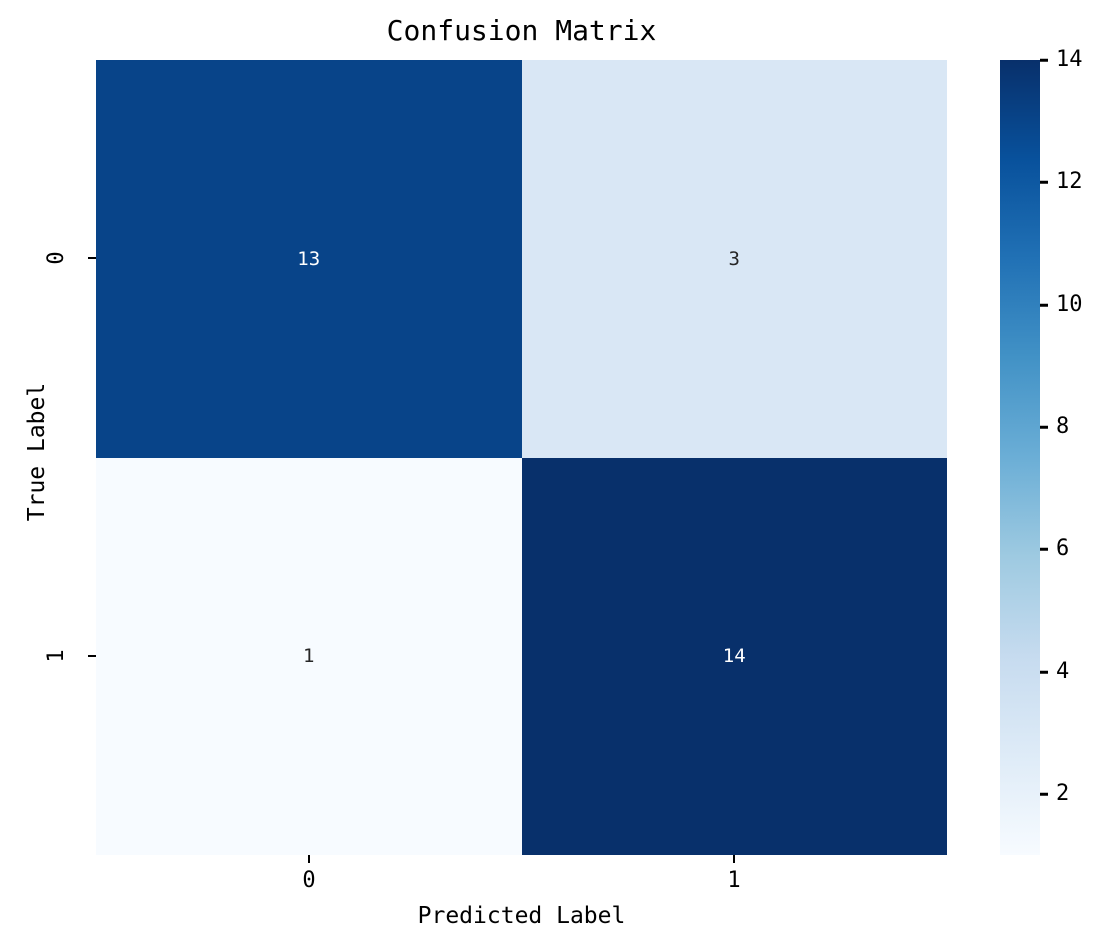  I want to click on chart-title: Confusion Matrix, so click(521, 30).